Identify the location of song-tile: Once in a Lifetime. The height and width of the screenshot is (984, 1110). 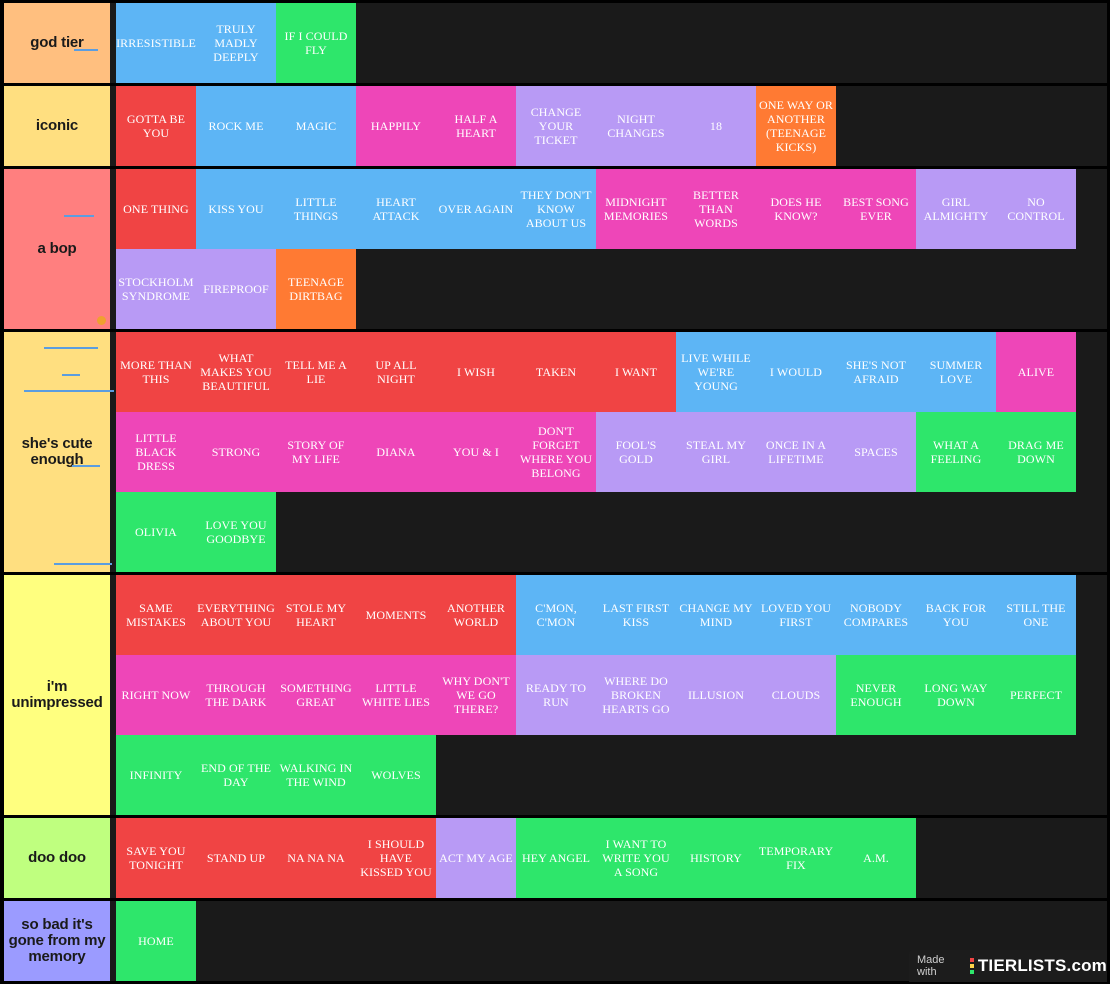
(796, 452).